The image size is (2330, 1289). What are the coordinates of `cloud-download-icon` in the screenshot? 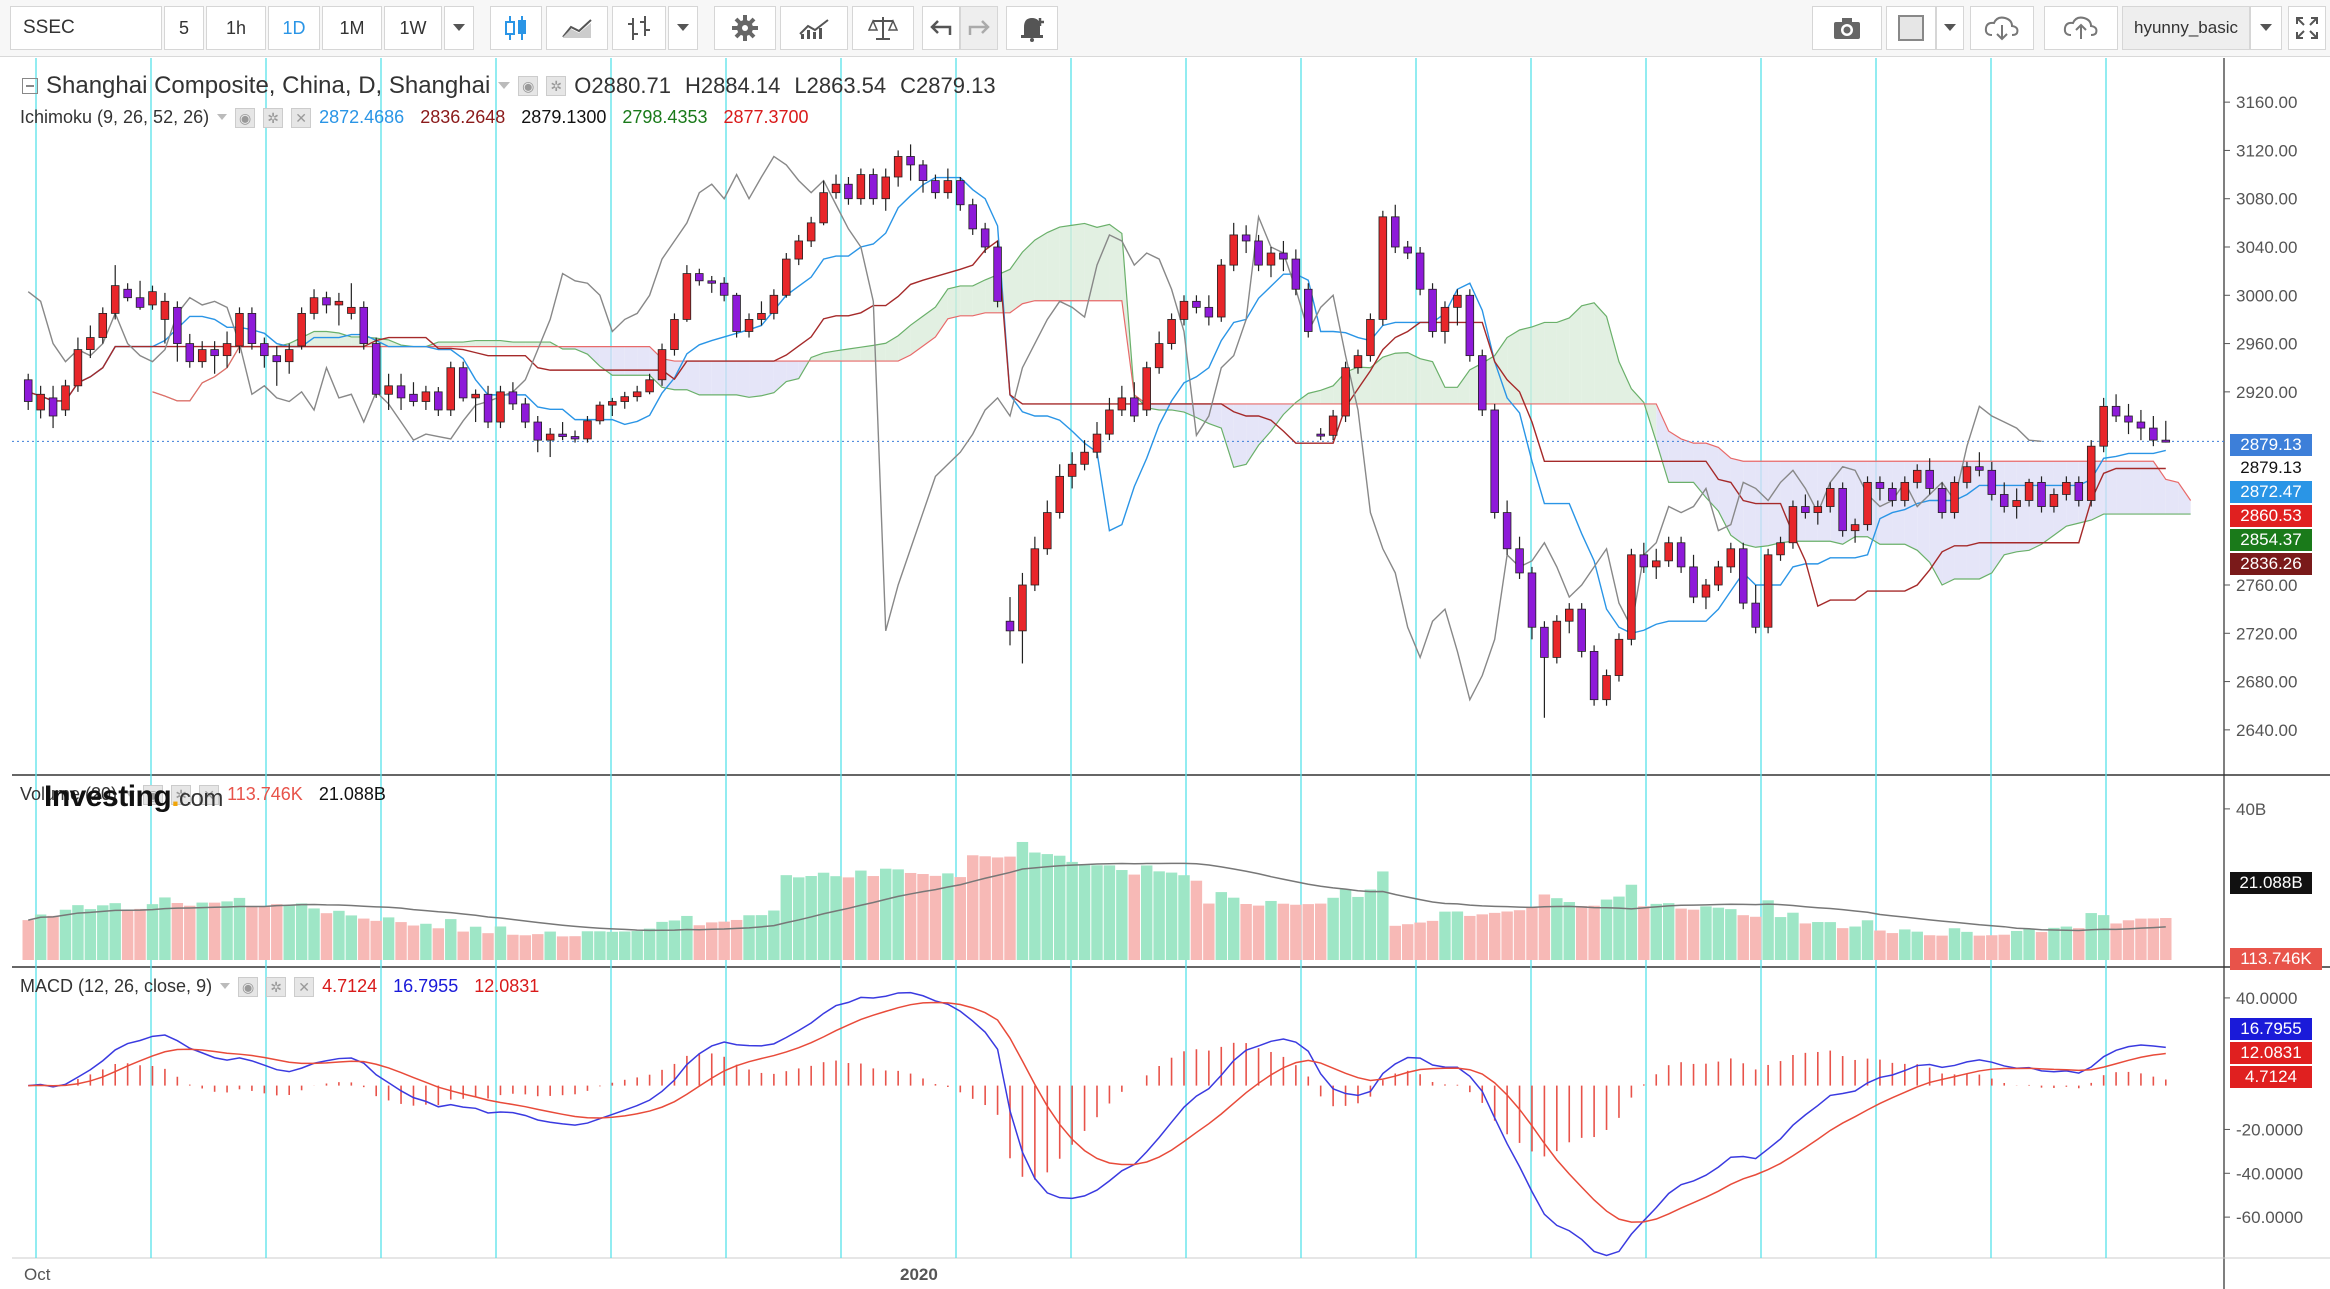 It's located at (2001, 28).